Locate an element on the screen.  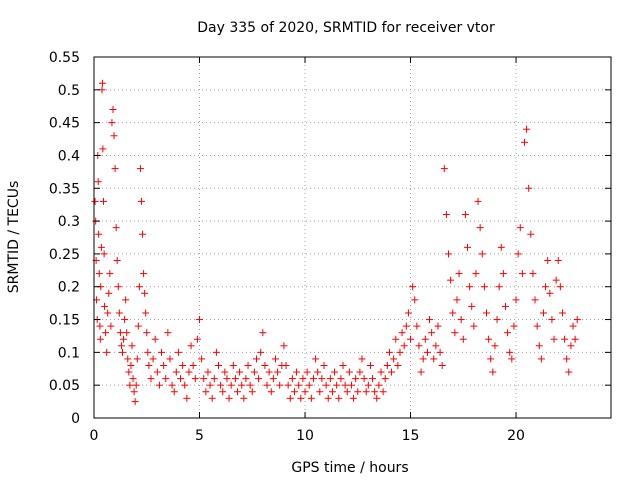
y-axis-label: SRMTID / TECUs is located at coordinates (14, 237).